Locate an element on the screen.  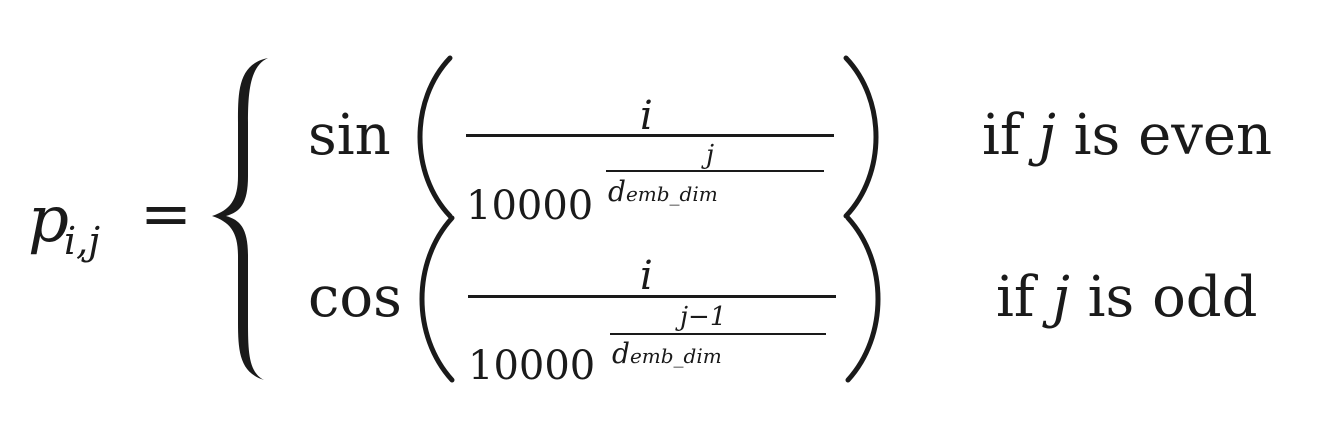
case-2-exponent-d: d is located at coordinates (621, 353).